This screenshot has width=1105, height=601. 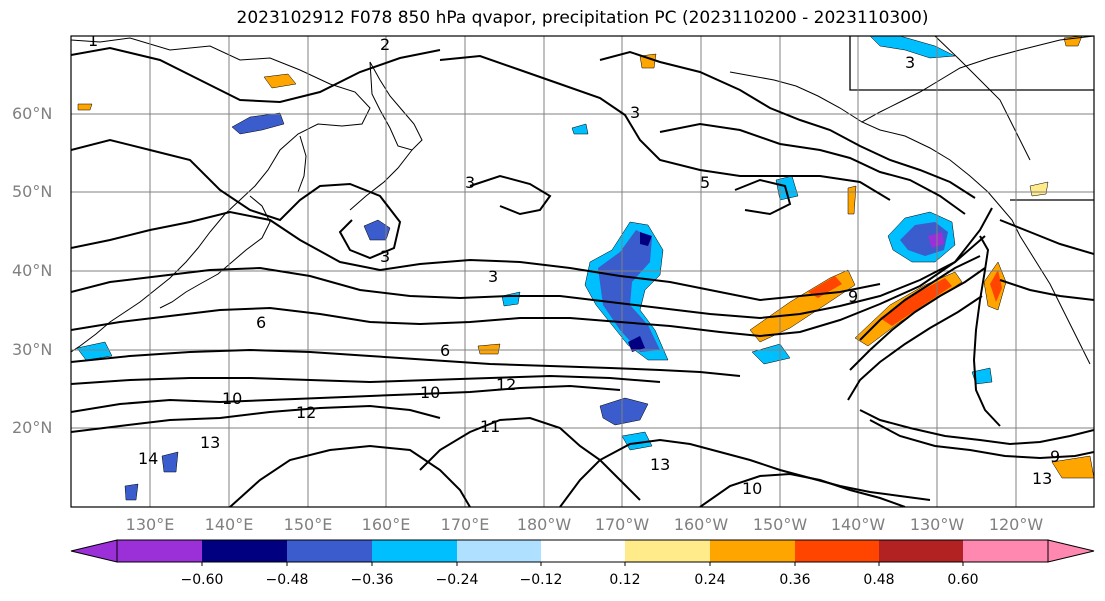 I want to click on lon-label: 120°W, so click(x=1016, y=524).